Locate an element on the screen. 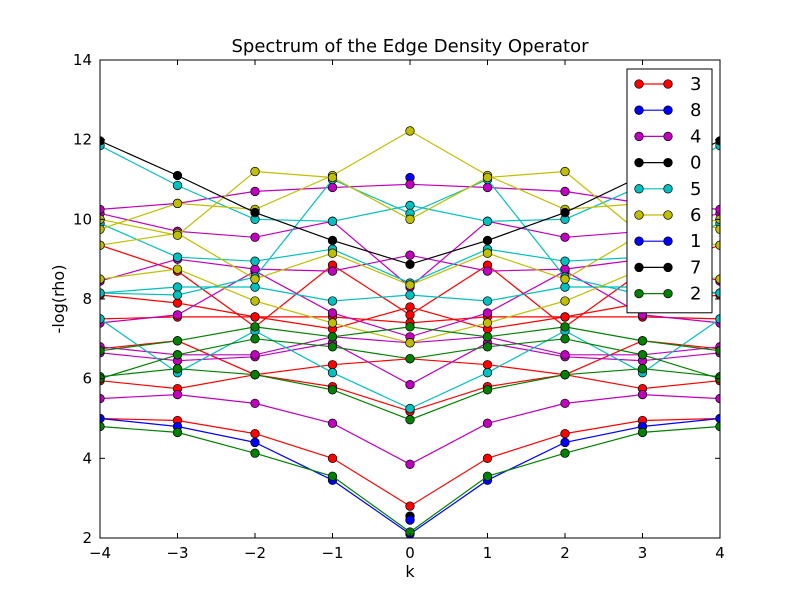  legend-label: 6 is located at coordinates (695, 215).